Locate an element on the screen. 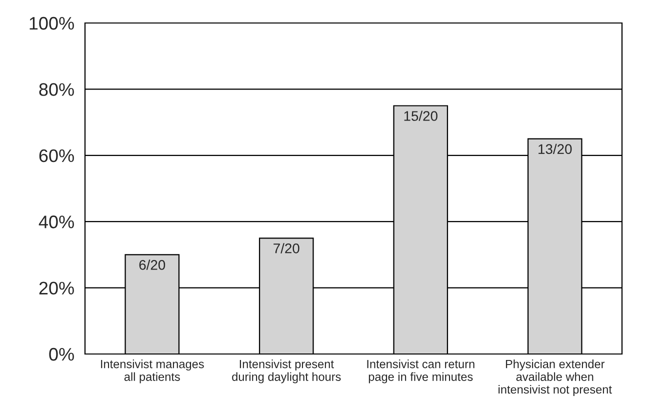 The image size is (651, 418). y-tick-label: 60% is located at coordinates (56, 155).